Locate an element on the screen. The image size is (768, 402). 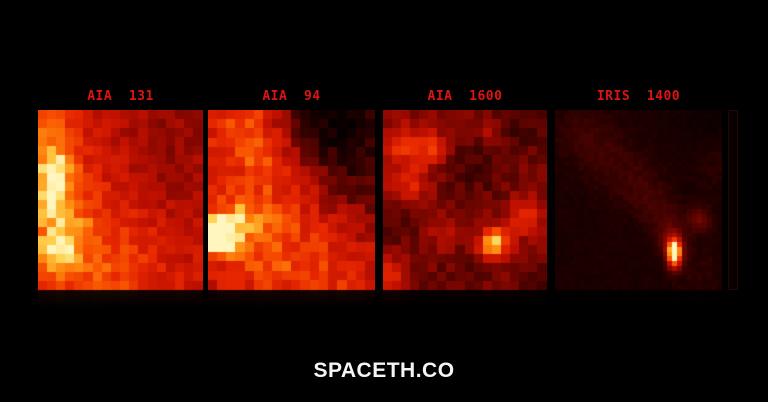
panel-label-aia-131: AIA 131 is located at coordinates (120, 96).